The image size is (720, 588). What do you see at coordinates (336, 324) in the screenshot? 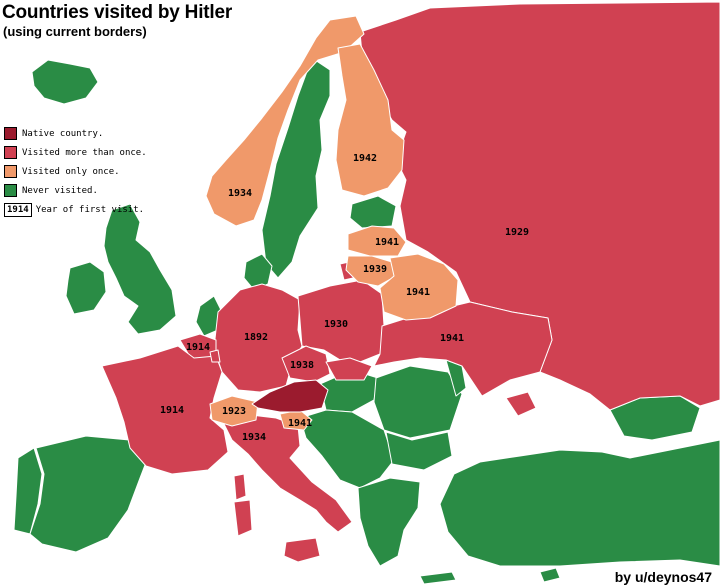
I see `year-poland: 1930` at bounding box center [336, 324].